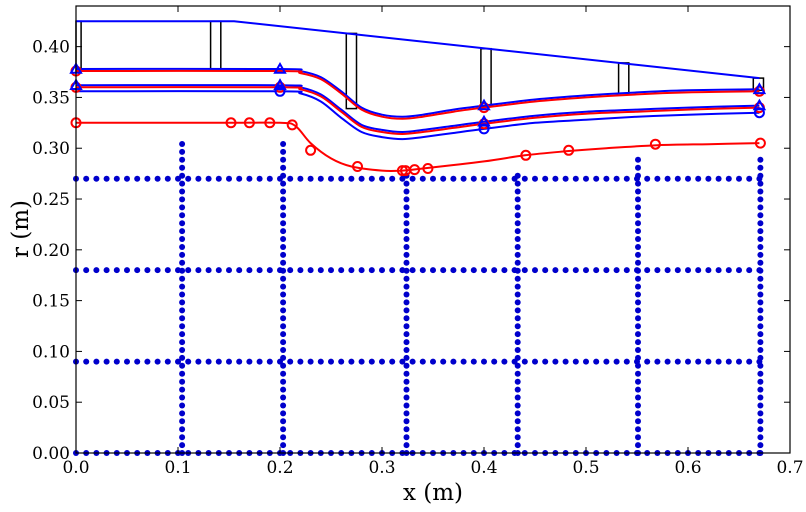  What do you see at coordinates (483, 468) in the screenshot?
I see `x-tick-label: 0.4` at bounding box center [483, 468].